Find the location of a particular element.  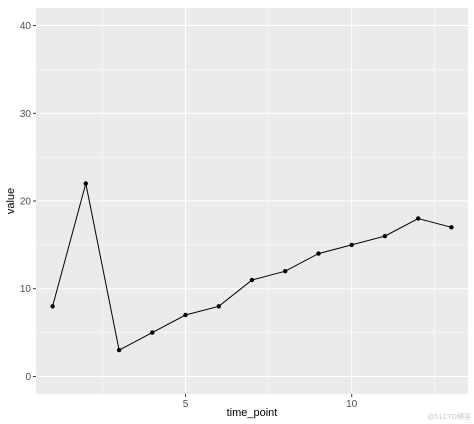

y-tick-label: 30 is located at coordinates (26, 114).